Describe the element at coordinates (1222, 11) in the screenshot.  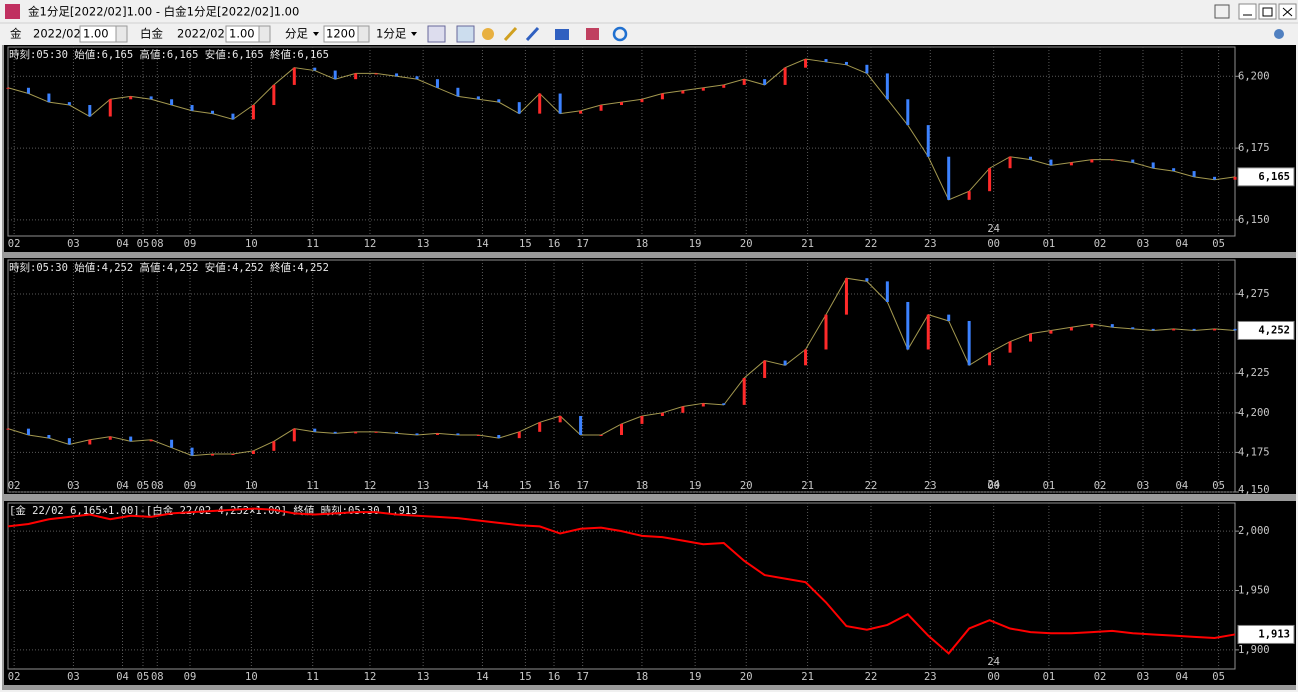
I see `restore-button` at that location.